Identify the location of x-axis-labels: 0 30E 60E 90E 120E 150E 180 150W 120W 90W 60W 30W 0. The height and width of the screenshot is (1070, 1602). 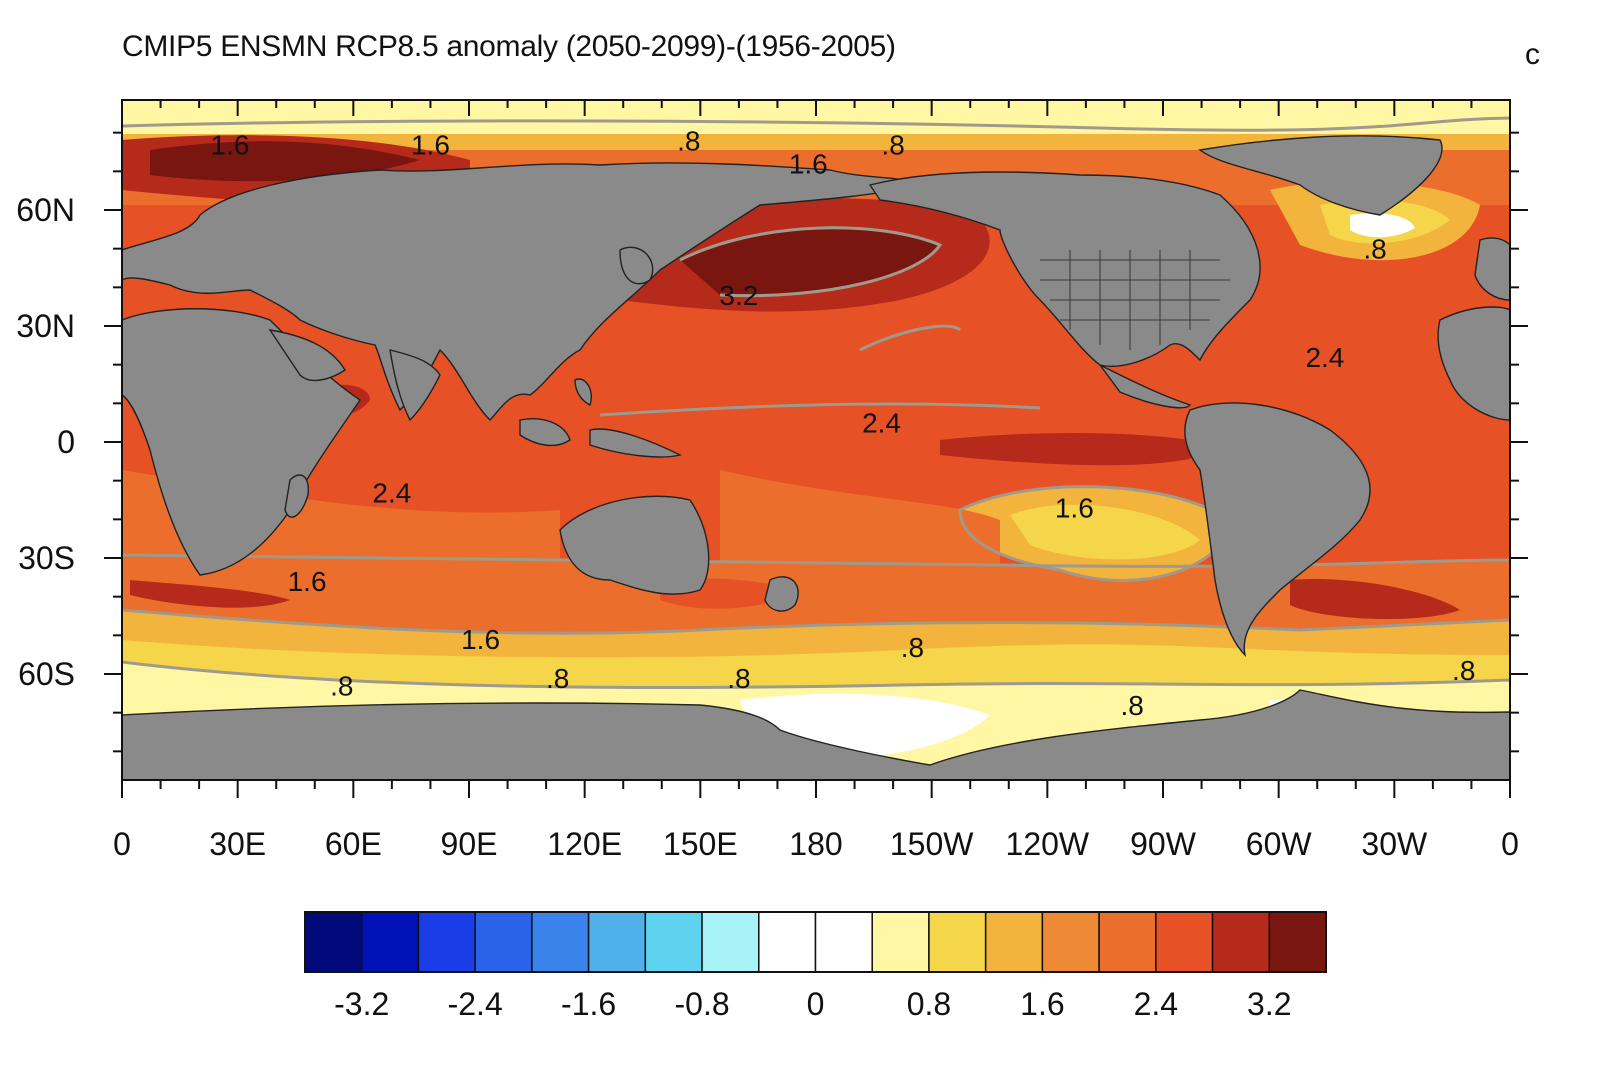
(816, 844).